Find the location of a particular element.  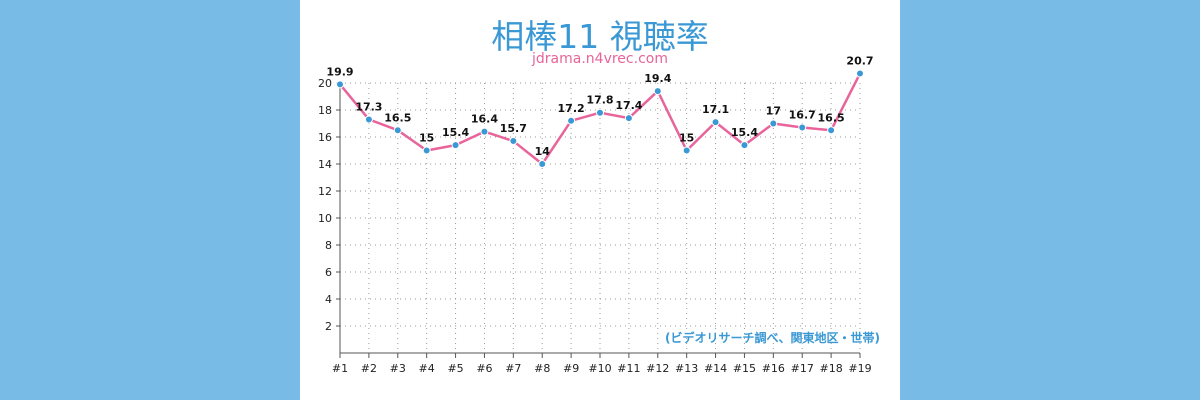

data-label: 17.1 is located at coordinates (715, 109).